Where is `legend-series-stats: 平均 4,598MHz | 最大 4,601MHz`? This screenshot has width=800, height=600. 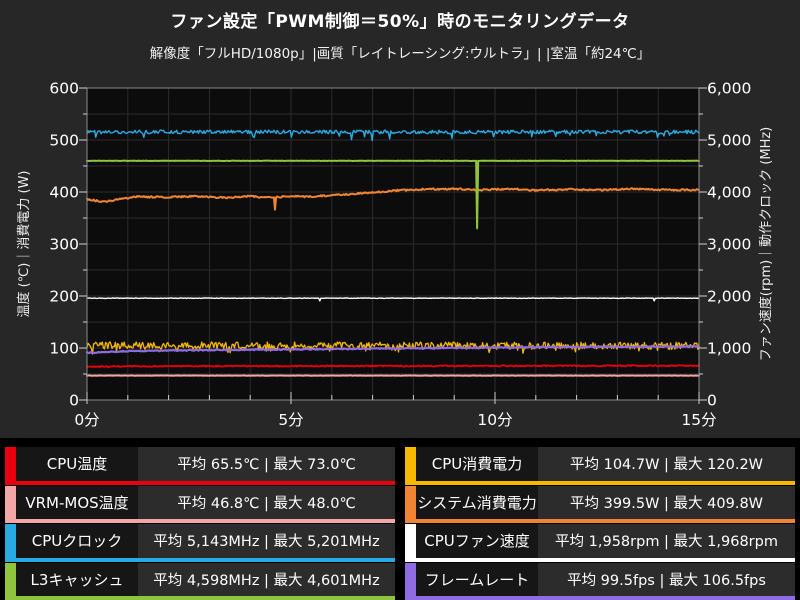 legend-series-stats: 平均 4,598MHz | 最大 4,601MHz is located at coordinates (266, 579).